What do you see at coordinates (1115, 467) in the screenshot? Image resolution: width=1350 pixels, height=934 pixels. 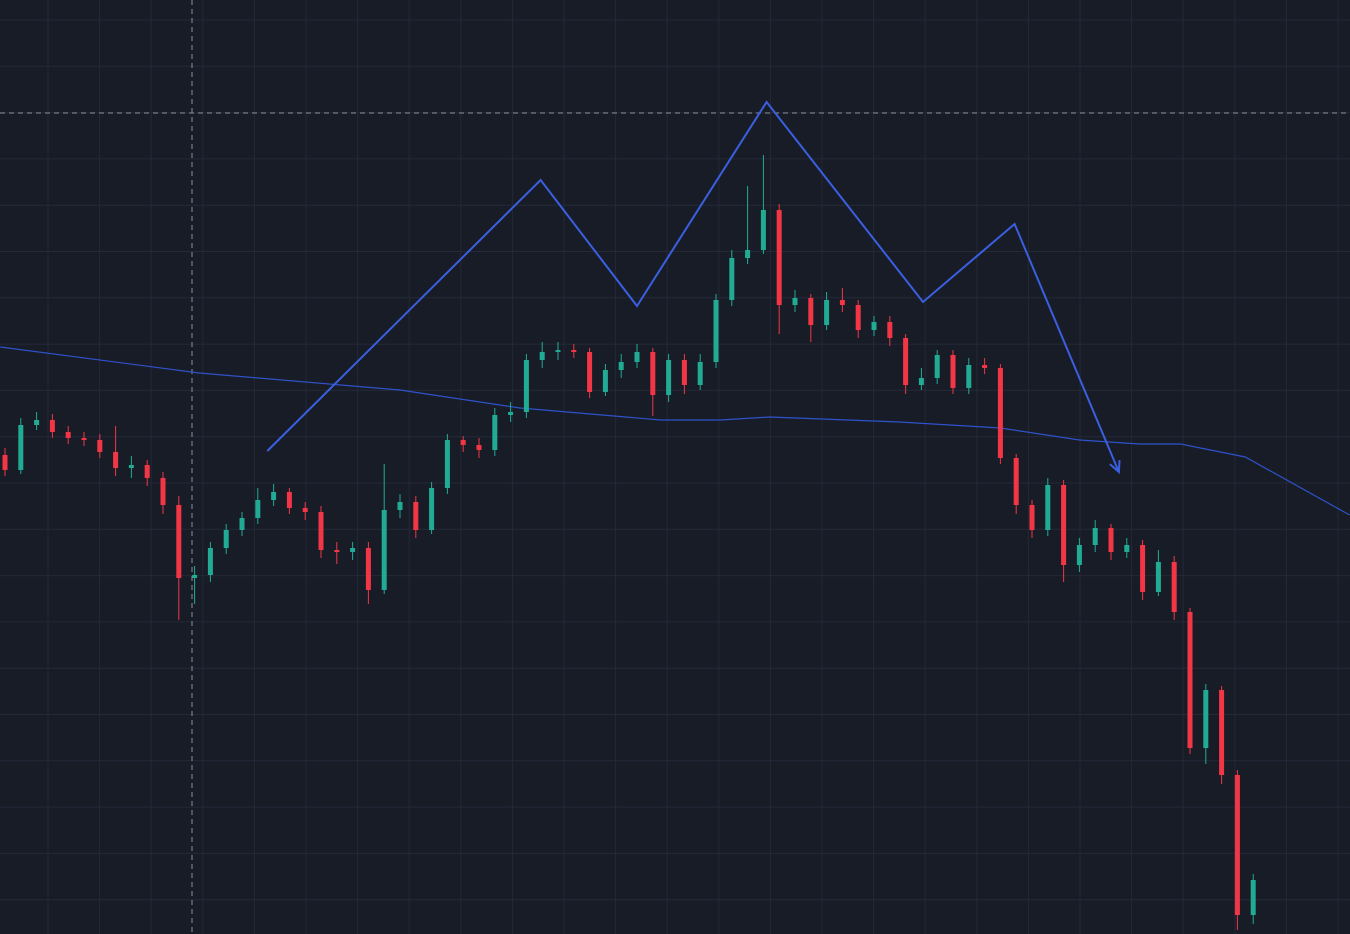 I see `pattern-arrowhead` at bounding box center [1115, 467].